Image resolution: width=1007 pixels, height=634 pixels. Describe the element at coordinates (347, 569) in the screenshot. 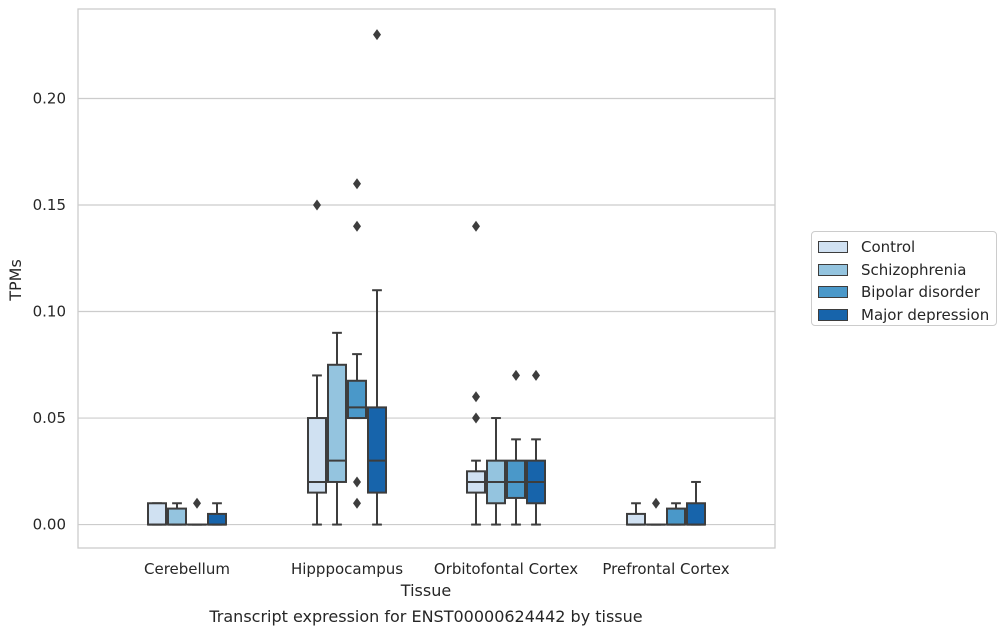

I see `x-tick-label: Hipppocampus` at that location.